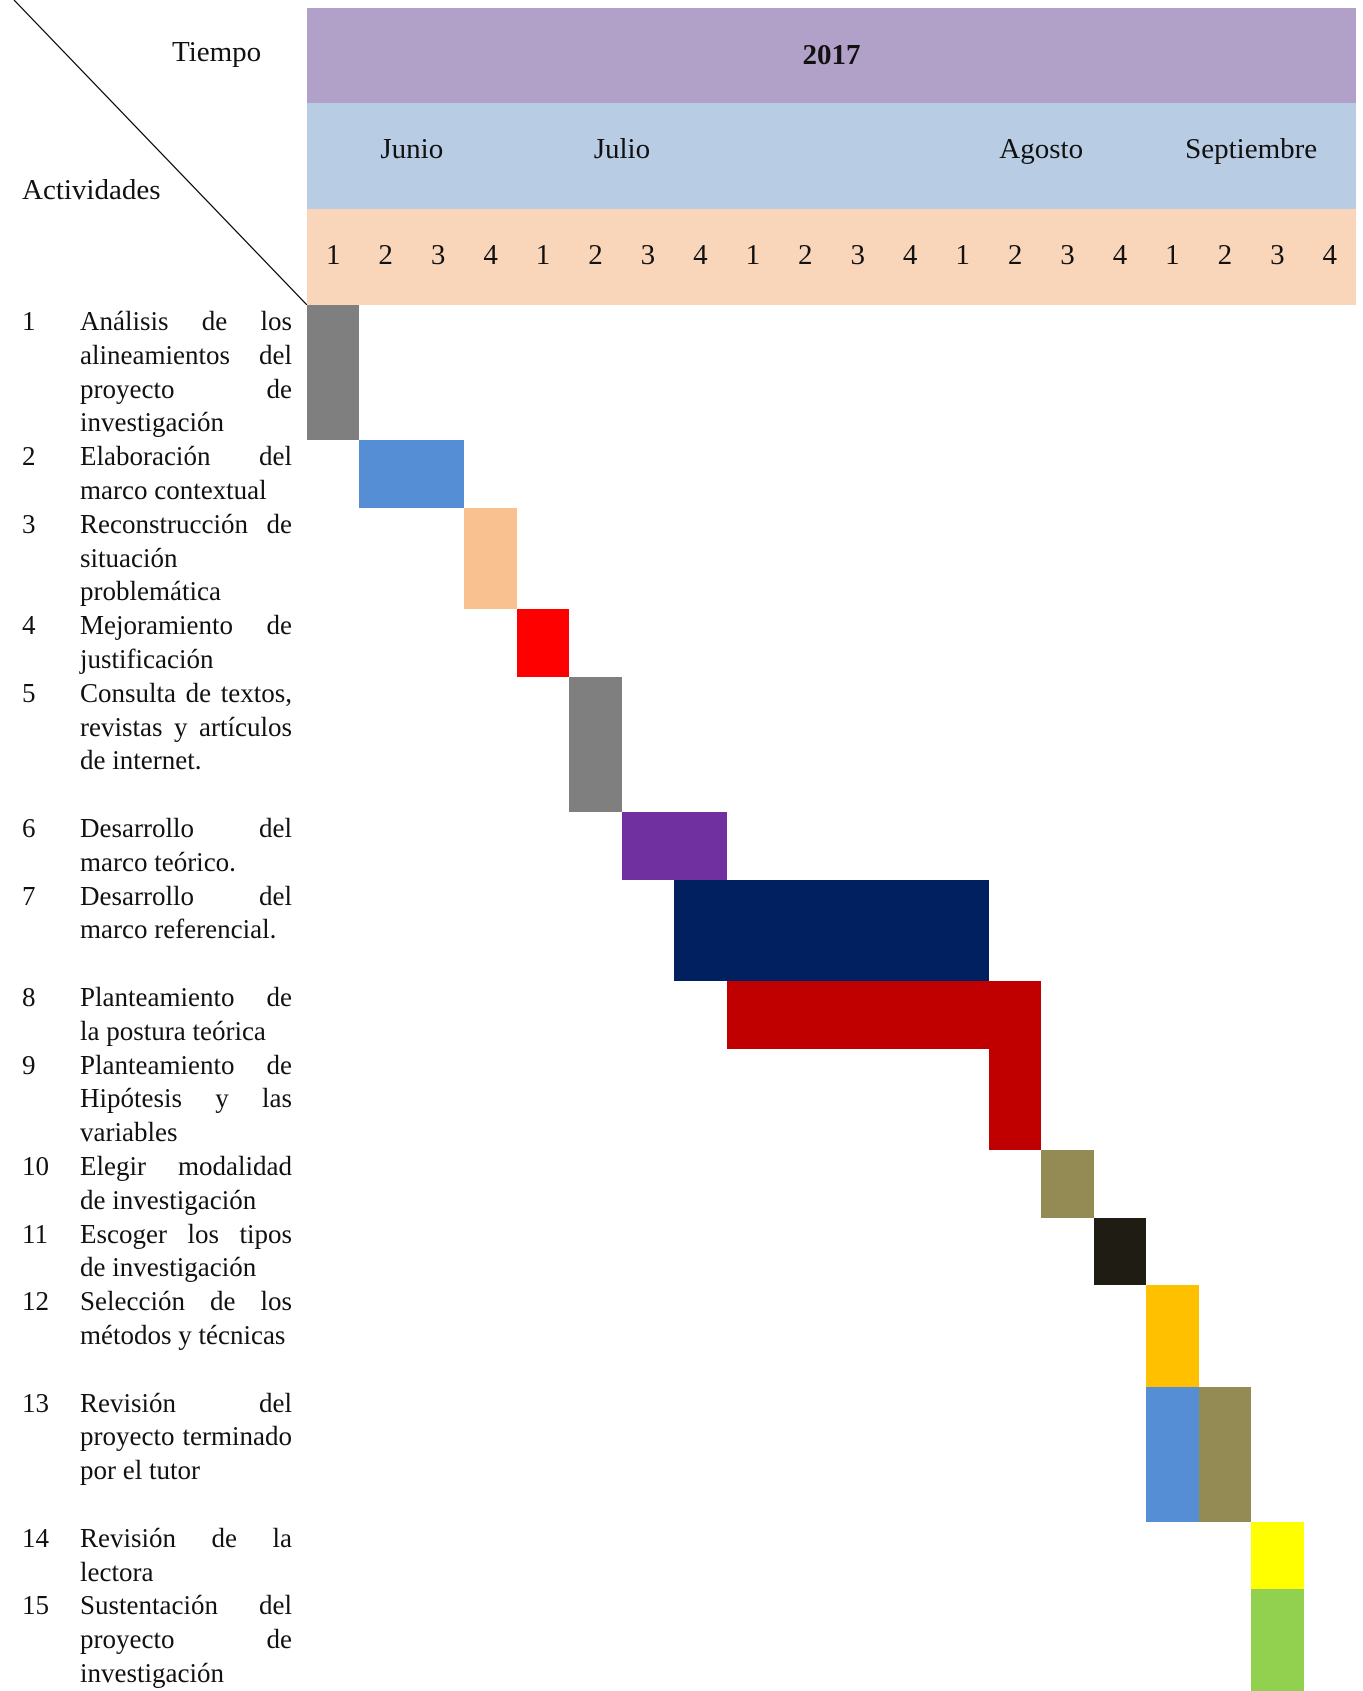  Describe the element at coordinates (35, 1537) in the screenshot. I see `activity-number: 14` at that location.